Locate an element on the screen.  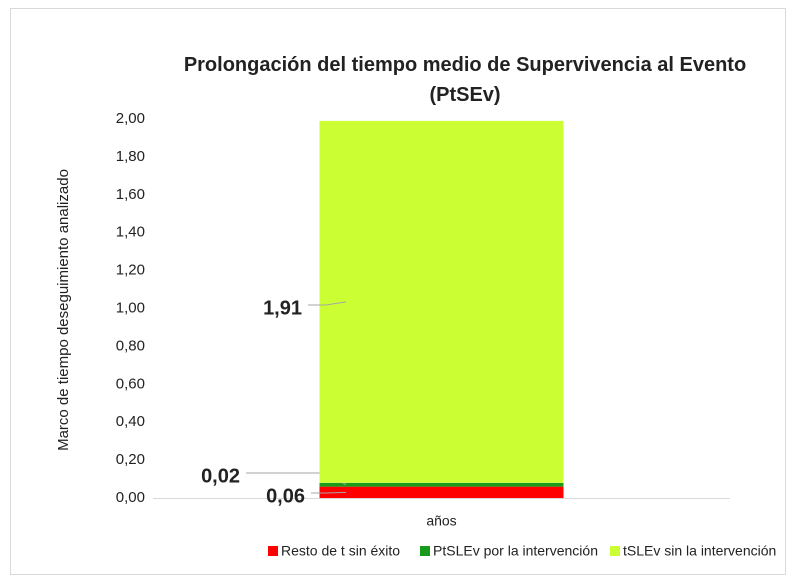
x-tick-label: años is located at coordinates (441, 521).